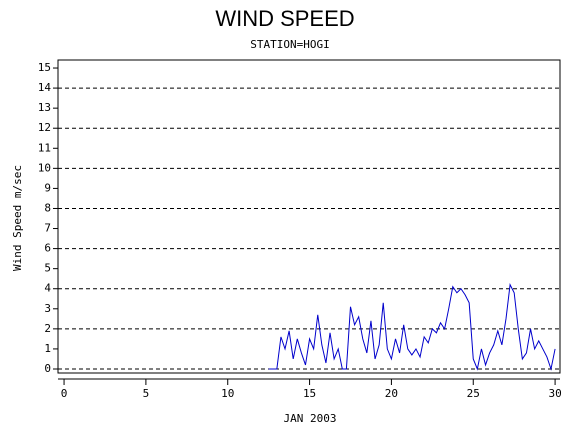 The image size is (570, 430). Describe the element at coordinates (284, 18) in the screenshot. I see `chart-title: WIND SPEED` at that location.